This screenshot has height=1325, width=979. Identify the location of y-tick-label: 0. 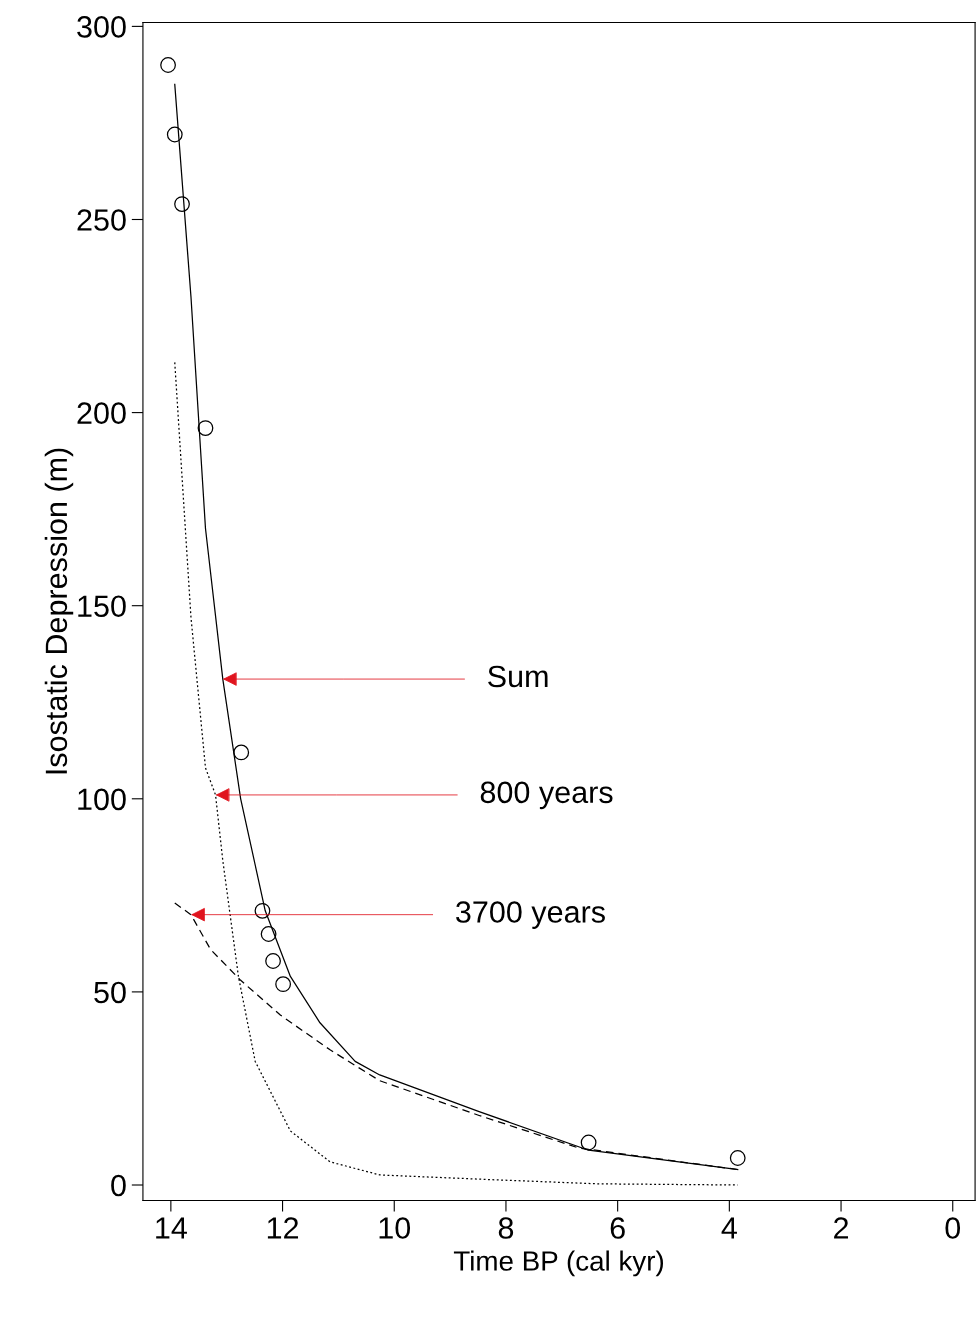
(118, 1185).